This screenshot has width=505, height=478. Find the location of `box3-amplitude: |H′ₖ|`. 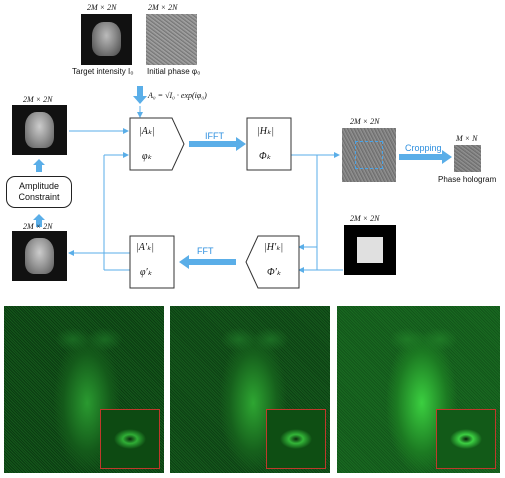

box3-amplitude: |H′ₖ| is located at coordinates (274, 247).